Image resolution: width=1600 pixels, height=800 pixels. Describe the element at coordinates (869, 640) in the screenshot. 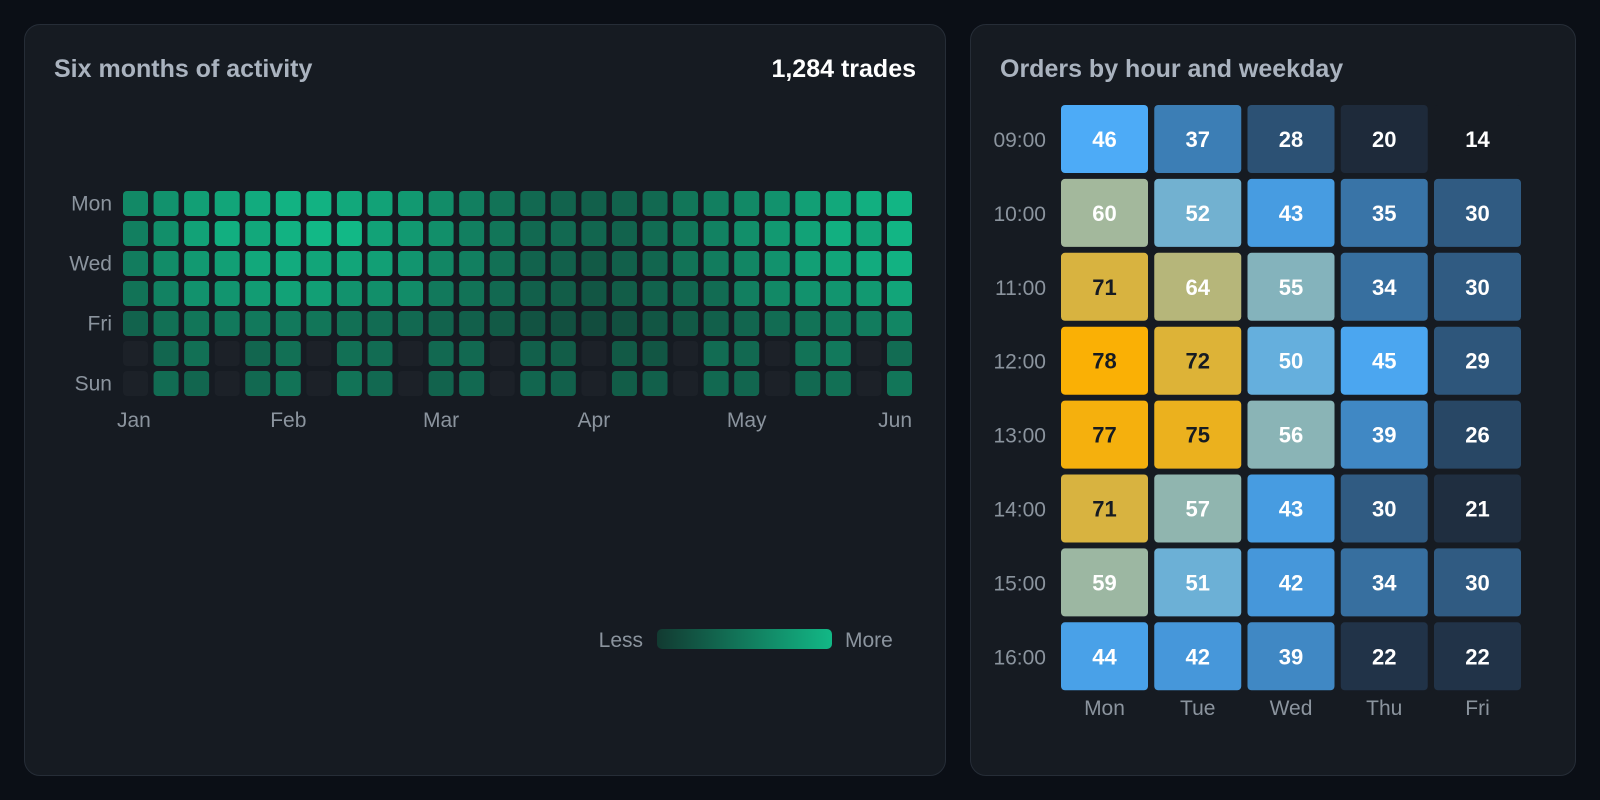

I see `legend-more-label: More` at that location.